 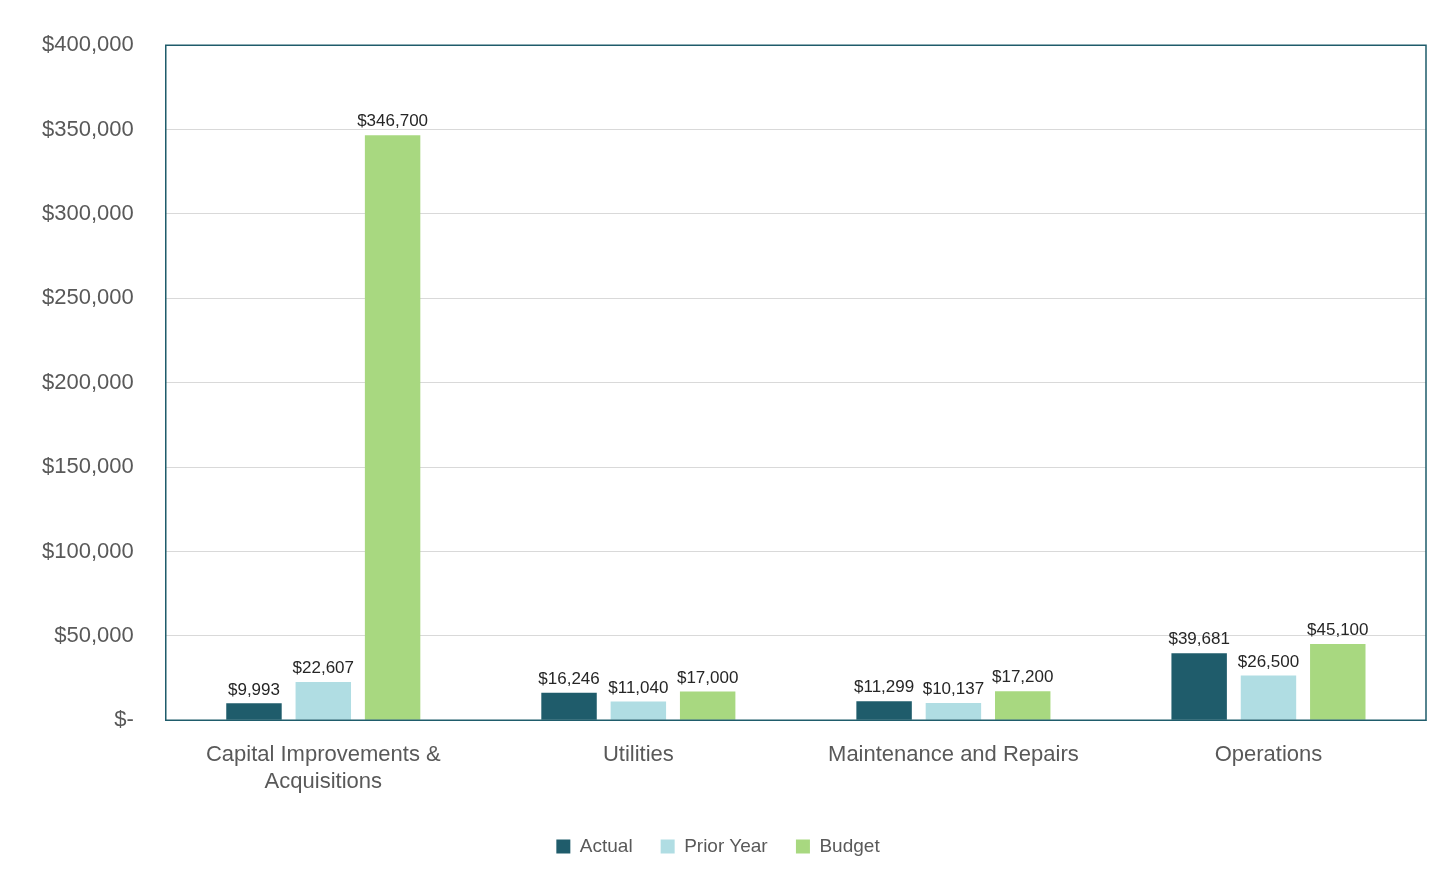 I want to click on data-label: $26,500, so click(x=1268, y=661).